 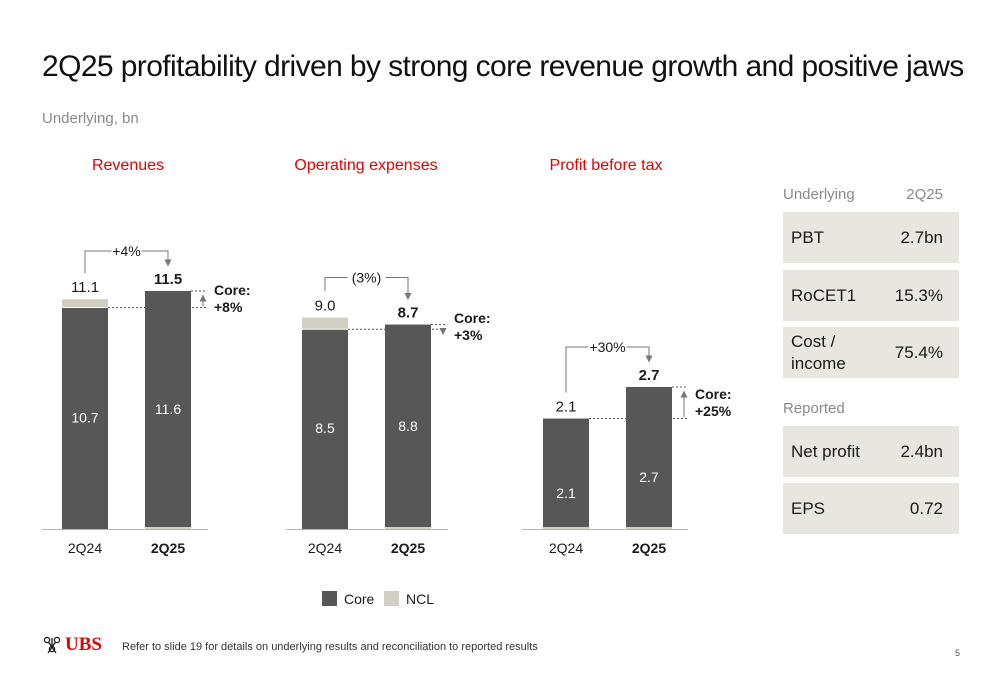 What do you see at coordinates (918, 352) in the screenshot?
I see `kpi-value: 75.4%` at bounding box center [918, 352].